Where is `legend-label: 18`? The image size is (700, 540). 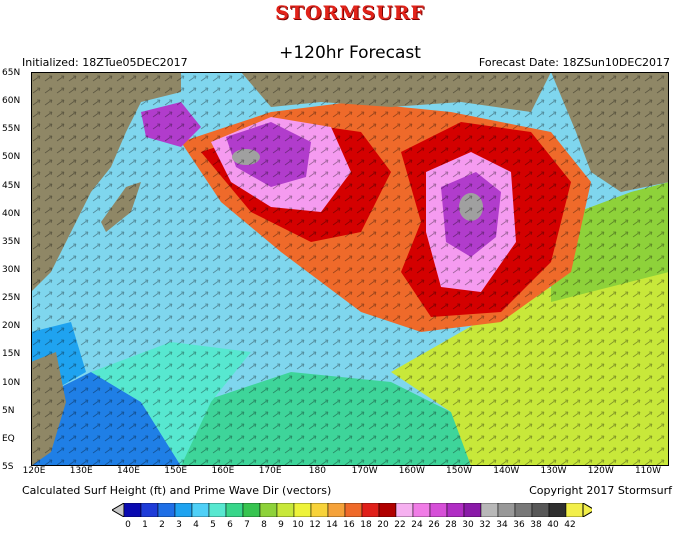
legend-label: 18 is located at coordinates (366, 525).